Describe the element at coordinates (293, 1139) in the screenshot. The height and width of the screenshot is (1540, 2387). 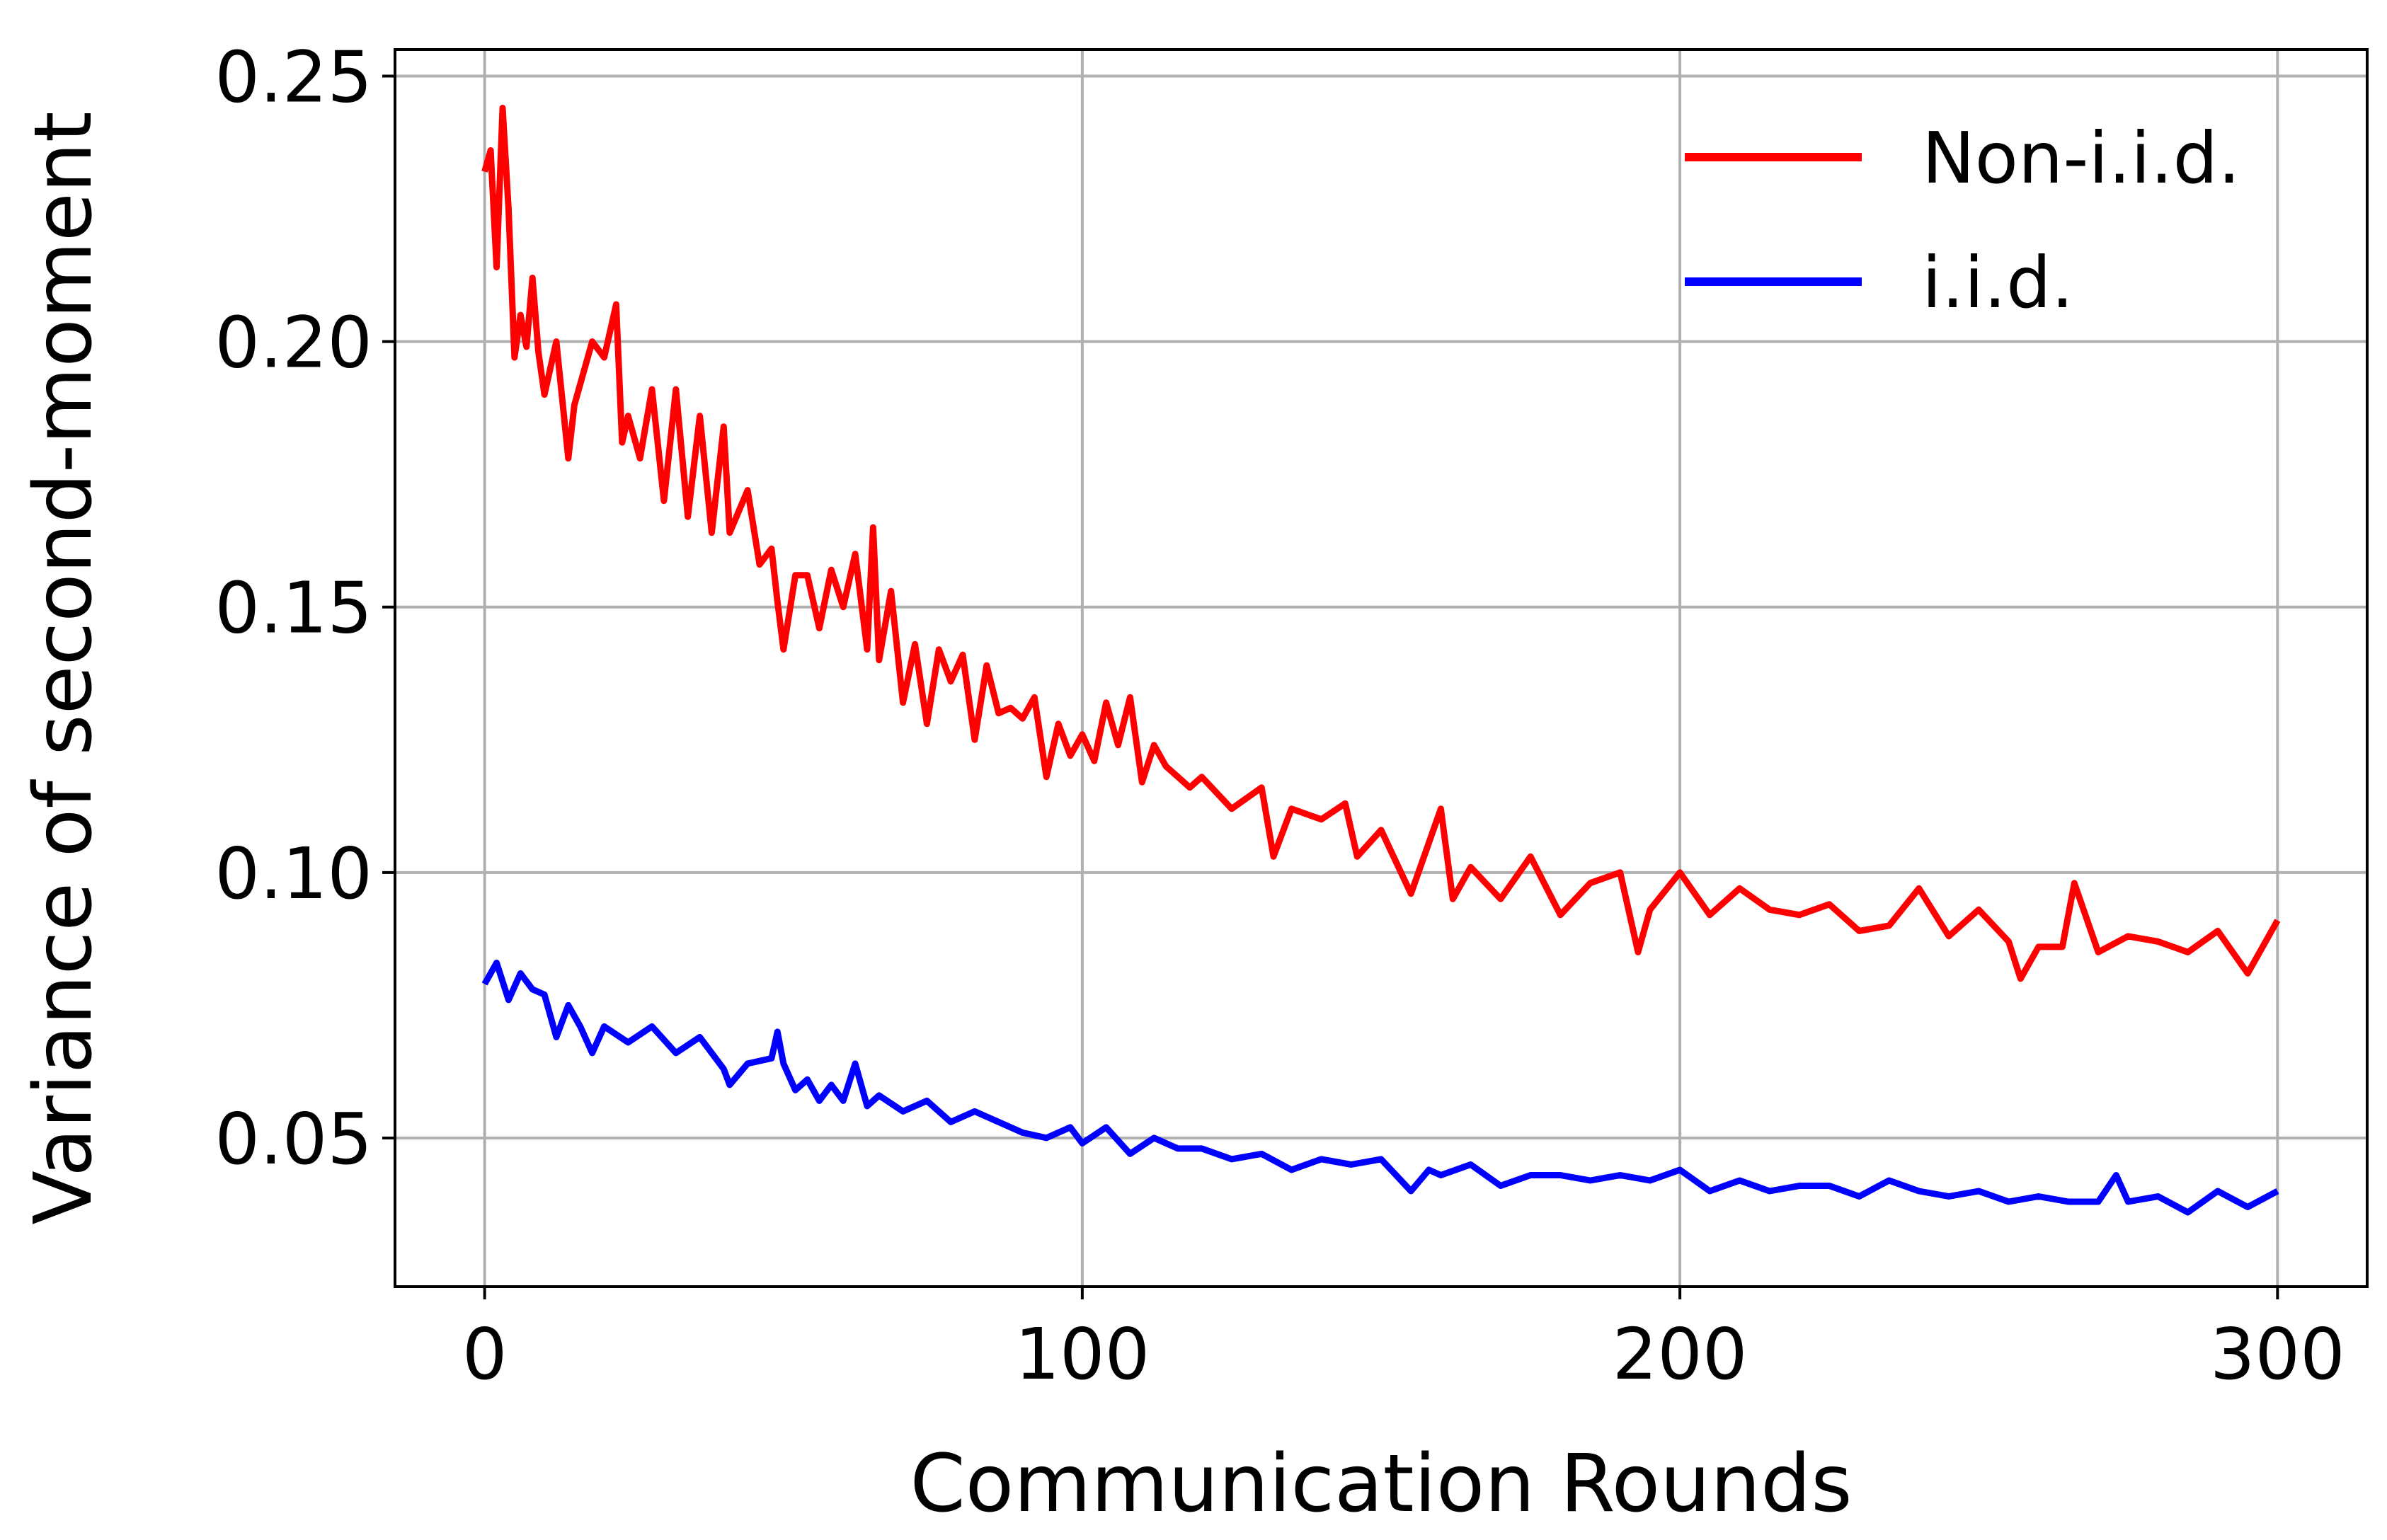
I see `y-tick-label: 0.05` at that location.